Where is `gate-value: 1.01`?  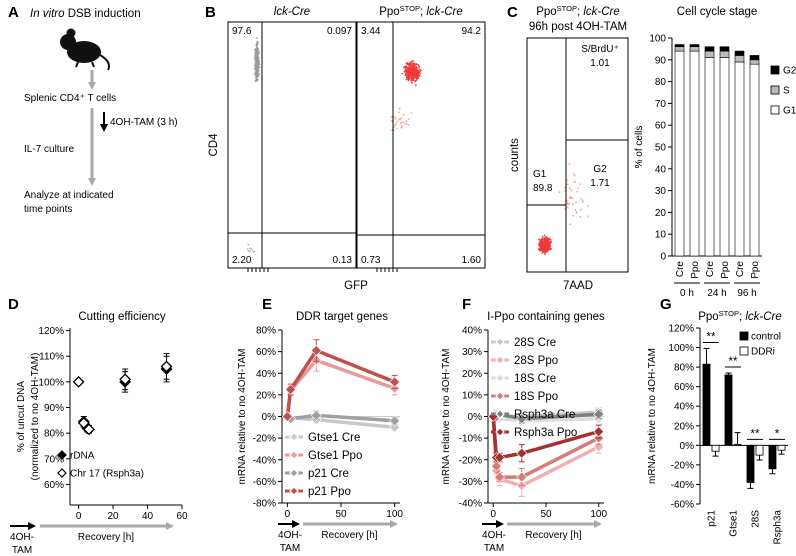 gate-value: 1.01 is located at coordinates (600, 63).